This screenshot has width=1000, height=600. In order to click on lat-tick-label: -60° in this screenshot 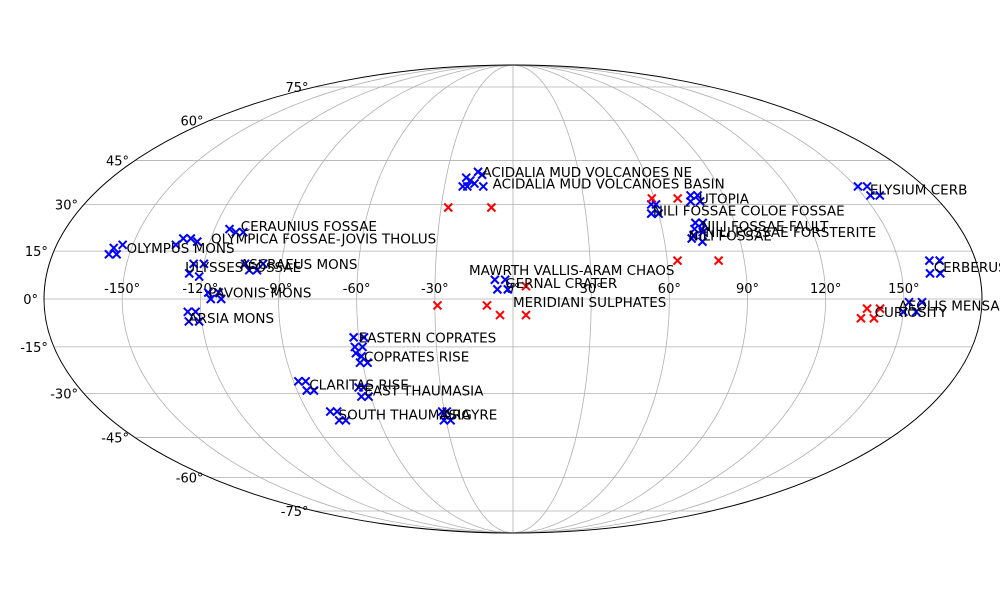, I will do `click(190, 478)`.